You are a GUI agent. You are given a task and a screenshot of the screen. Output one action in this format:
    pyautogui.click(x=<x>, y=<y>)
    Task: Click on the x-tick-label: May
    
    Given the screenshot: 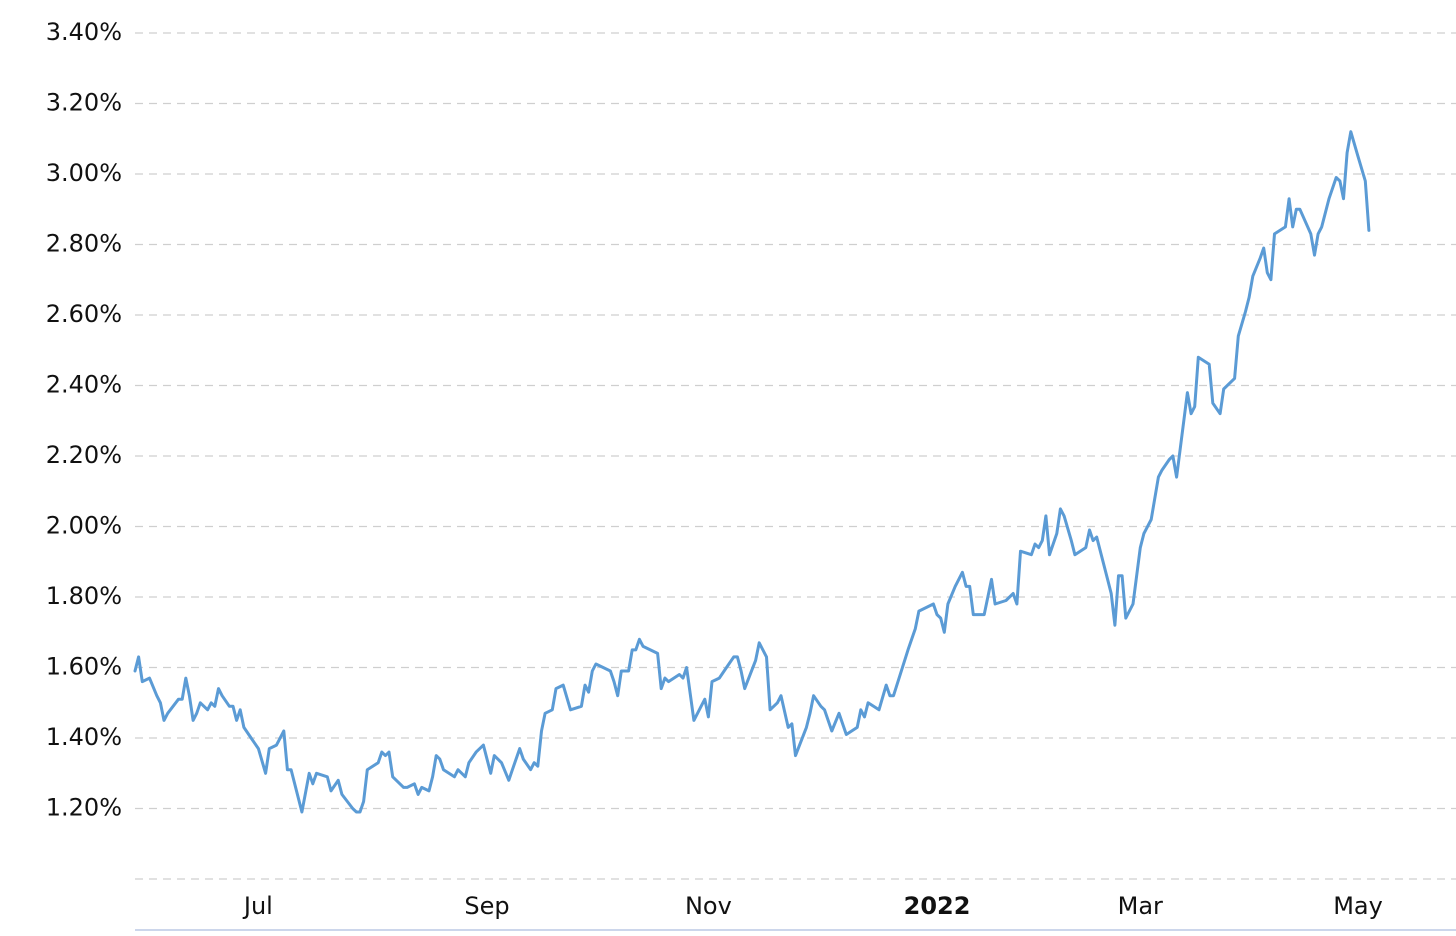 What is the action you would take?
    pyautogui.click(x=1358, y=906)
    